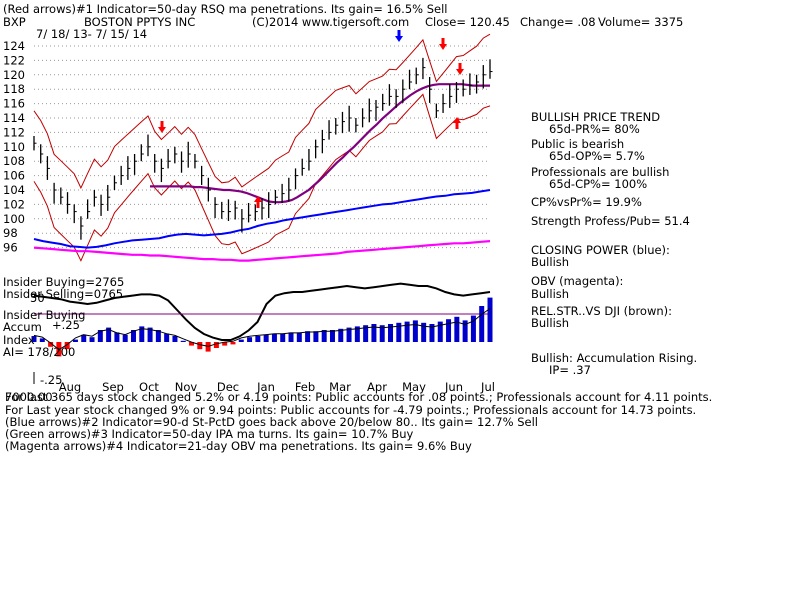  Describe the element at coordinates (14, 60) in the screenshot. I see `y-tick-label: 122` at that location.